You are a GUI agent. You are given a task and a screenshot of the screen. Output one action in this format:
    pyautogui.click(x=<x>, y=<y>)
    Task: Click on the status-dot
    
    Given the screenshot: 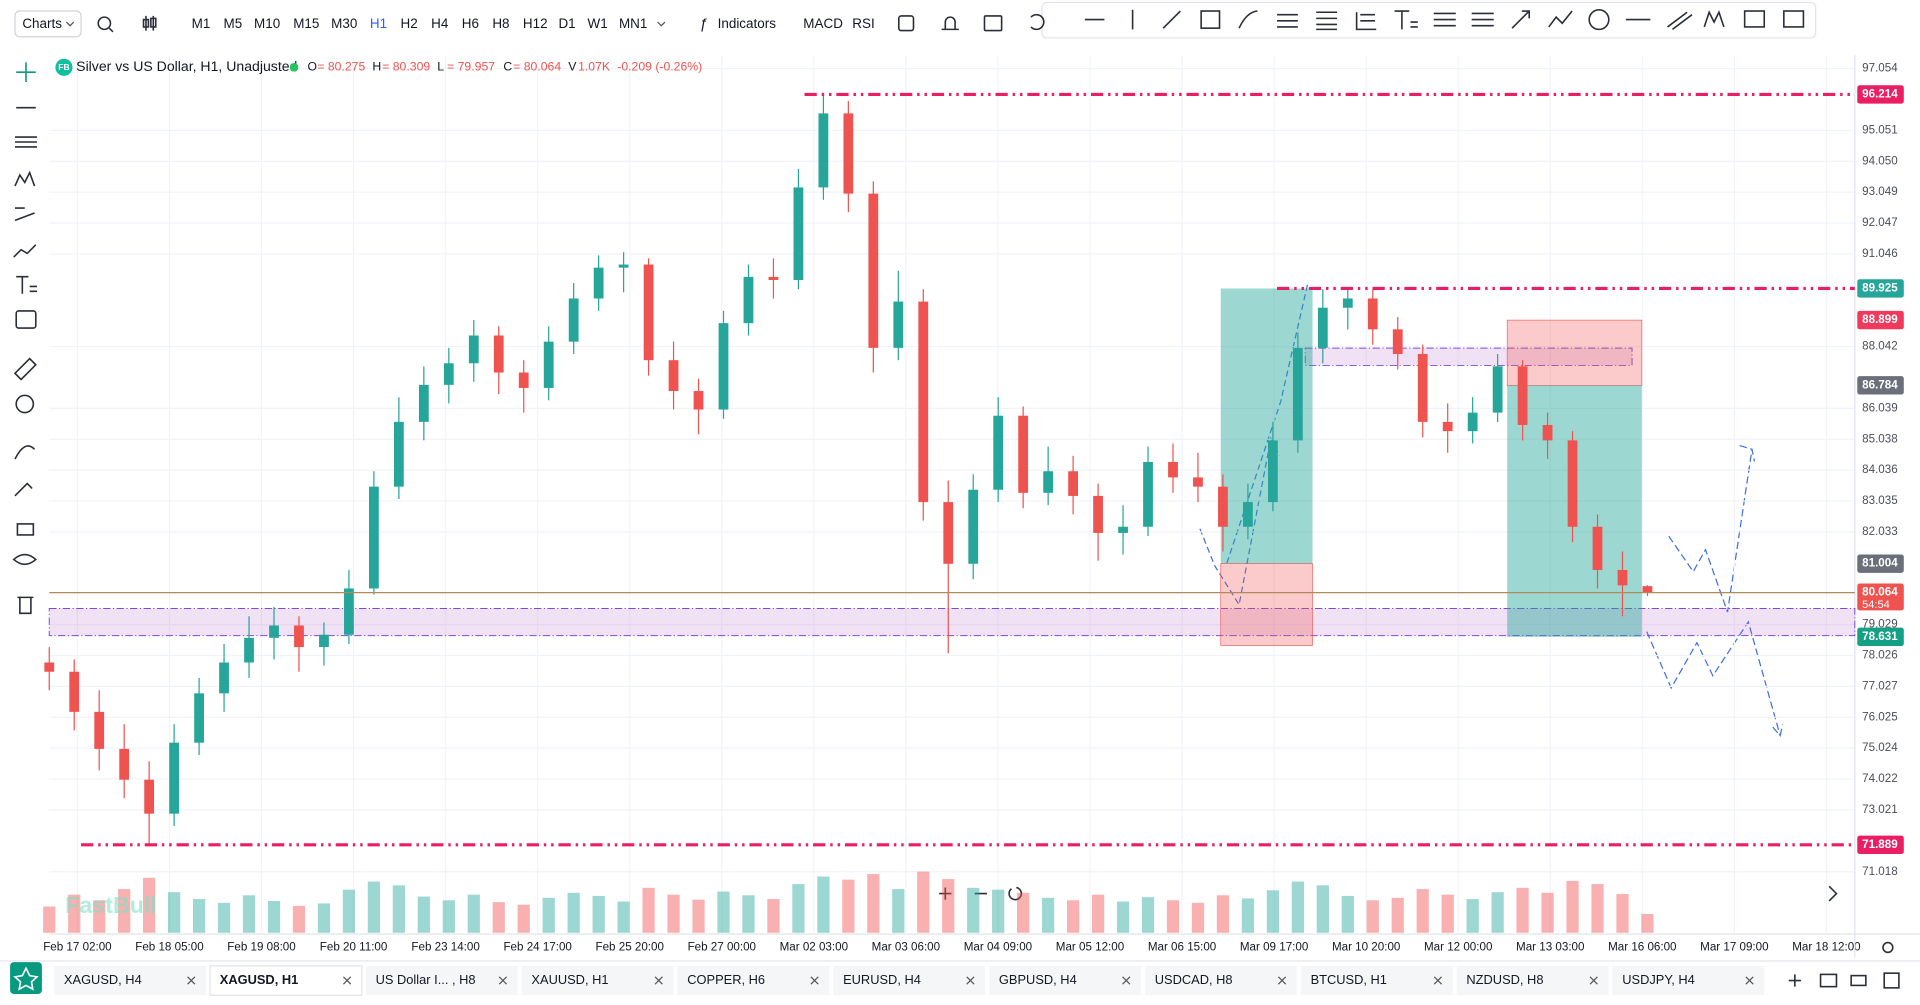 What is the action you would take?
    pyautogui.click(x=294, y=67)
    